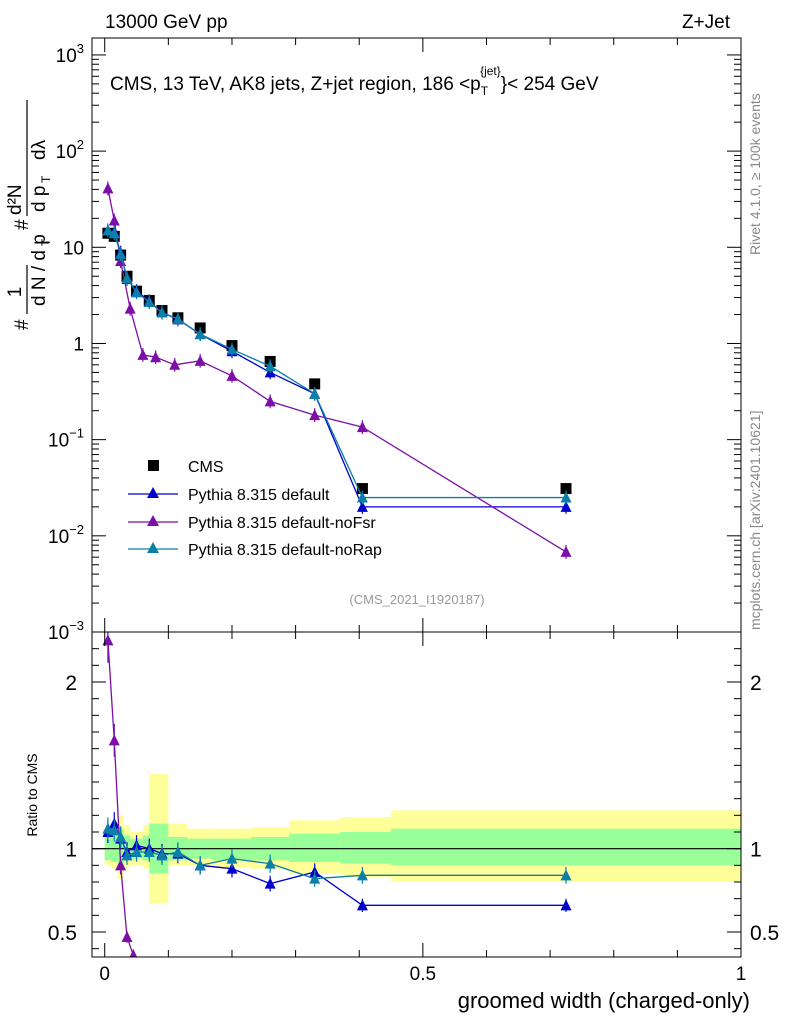 The image size is (786, 1024). I want to click on legend-marker-nofsr, so click(153, 520).